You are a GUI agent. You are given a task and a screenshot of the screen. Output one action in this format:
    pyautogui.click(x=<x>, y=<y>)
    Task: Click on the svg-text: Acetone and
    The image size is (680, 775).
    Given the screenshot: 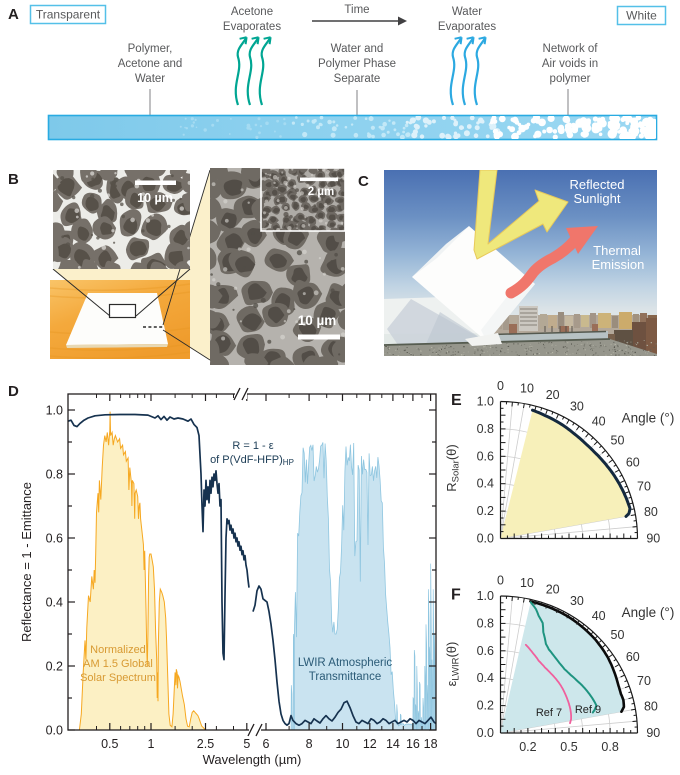 What is the action you would take?
    pyautogui.click(x=150, y=64)
    